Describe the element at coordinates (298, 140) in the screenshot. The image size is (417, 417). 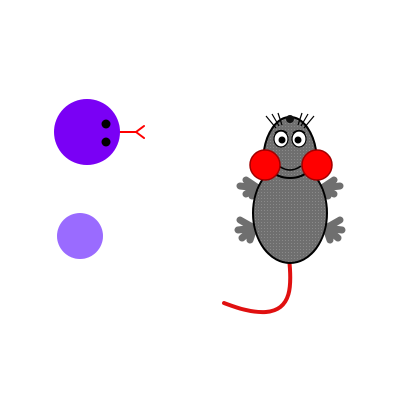
I see `mouse-pupil-right` at that location.